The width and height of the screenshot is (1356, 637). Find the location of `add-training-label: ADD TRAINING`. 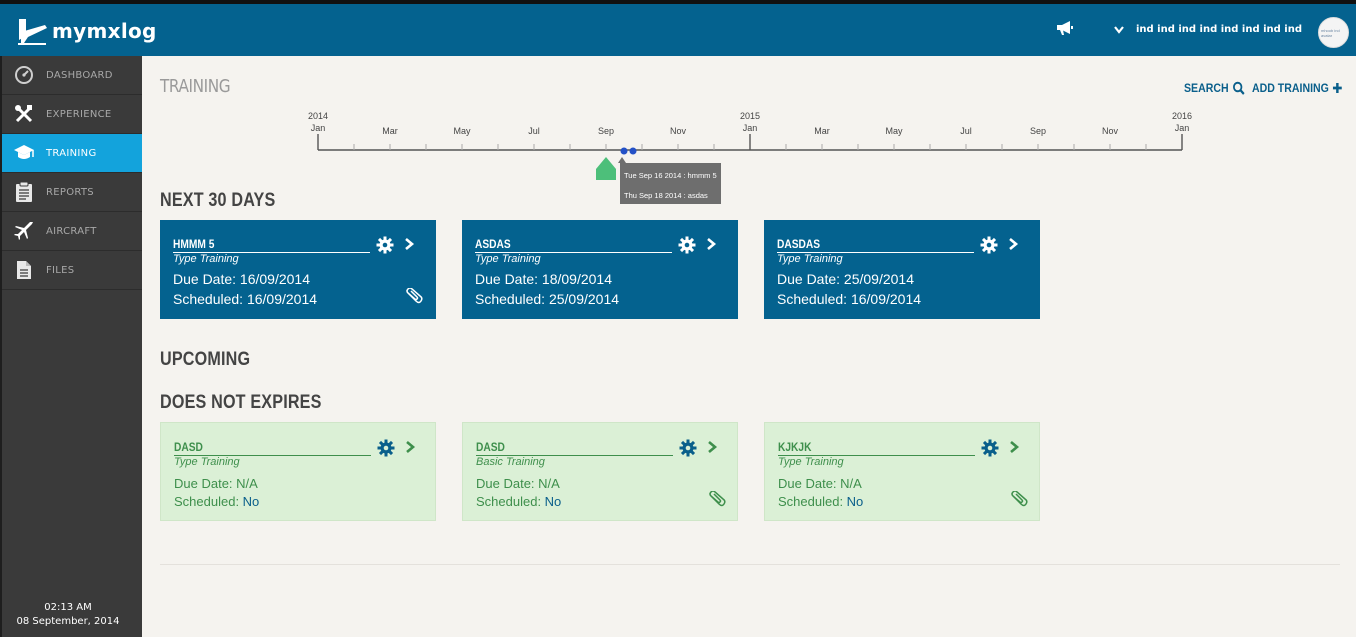

add-training-label: ADD TRAINING is located at coordinates (1290, 88).